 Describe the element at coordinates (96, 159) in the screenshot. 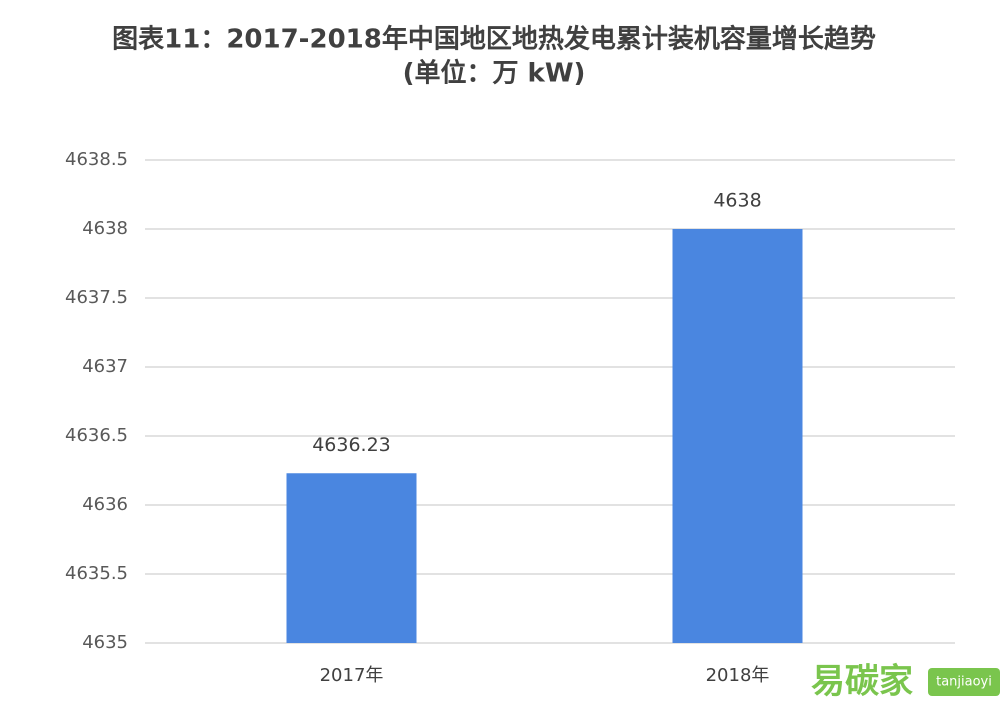

I see `y-tick-label: 4638.5` at that location.